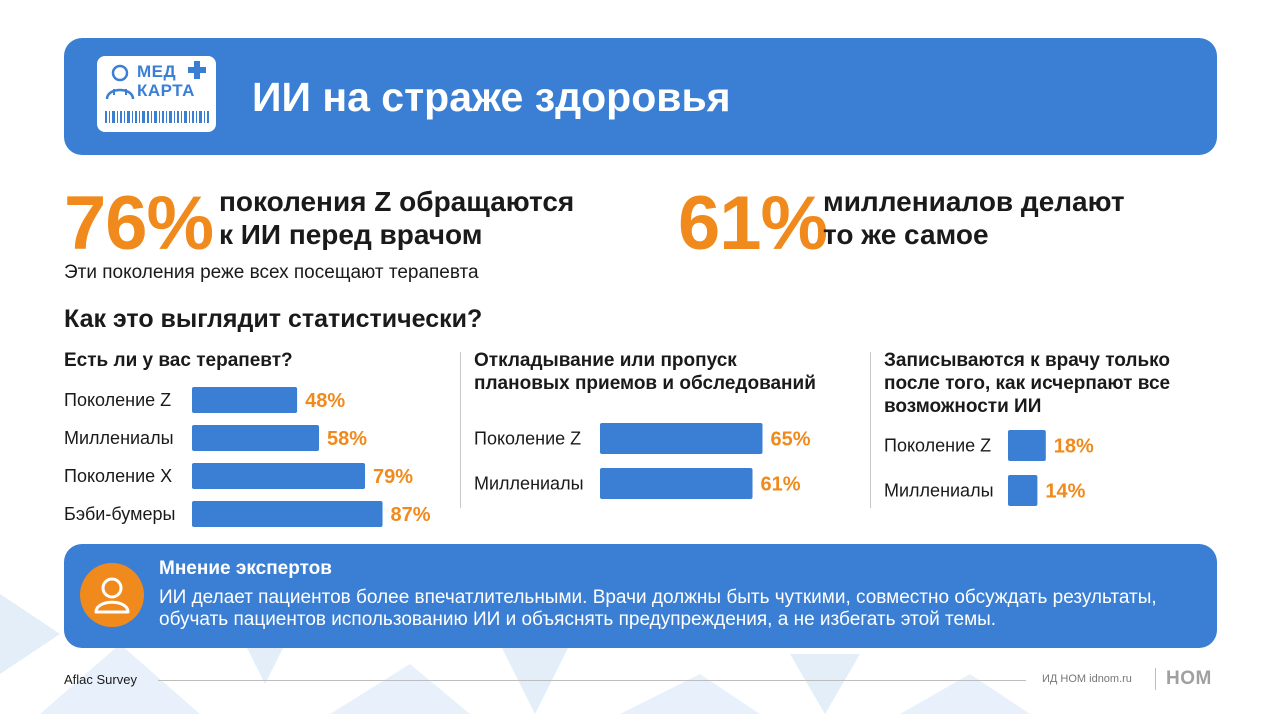  I want to click on stat-text-gen-z-line1: поколения Z обращаются, so click(397, 201).